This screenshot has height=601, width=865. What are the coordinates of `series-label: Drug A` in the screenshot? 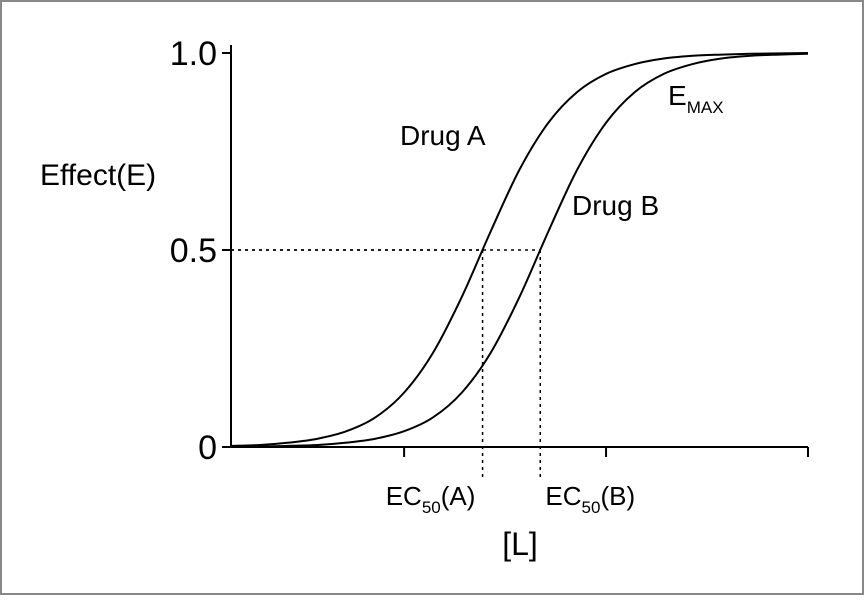 It's located at (443, 135).